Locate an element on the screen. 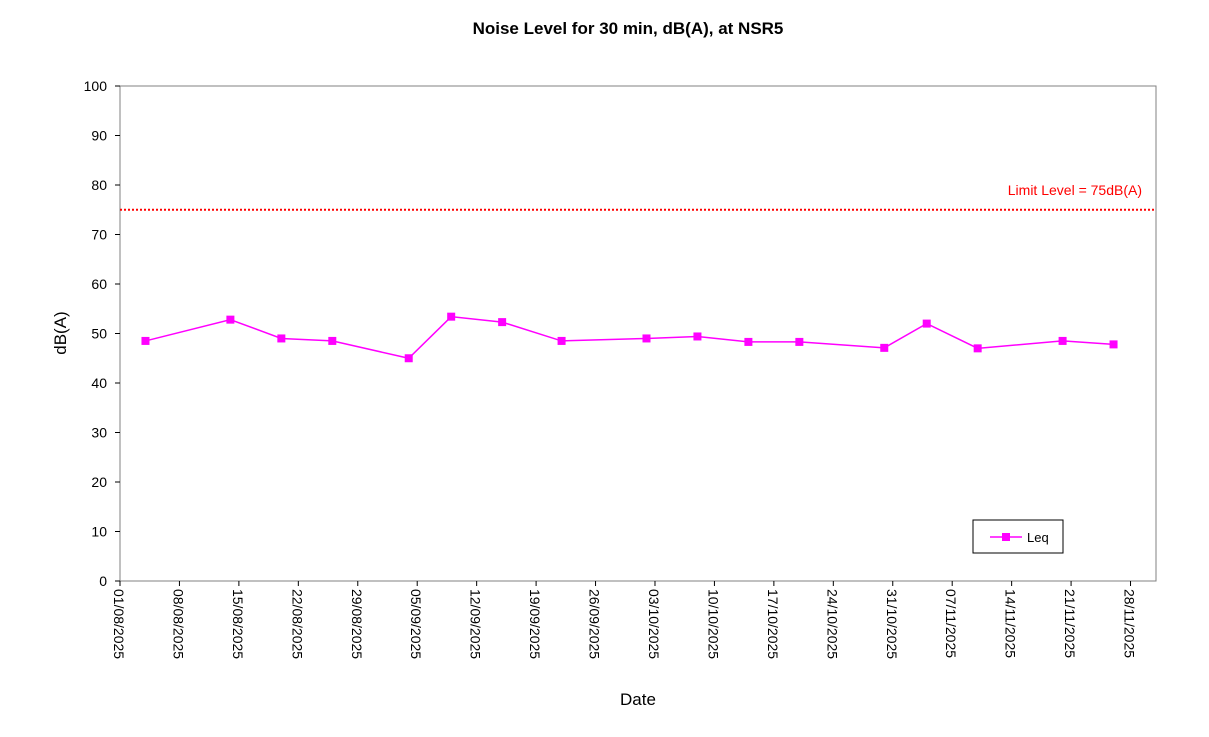 The height and width of the screenshot is (737, 1209). x-tick-label: 10/10/2025 is located at coordinates (713, 624).